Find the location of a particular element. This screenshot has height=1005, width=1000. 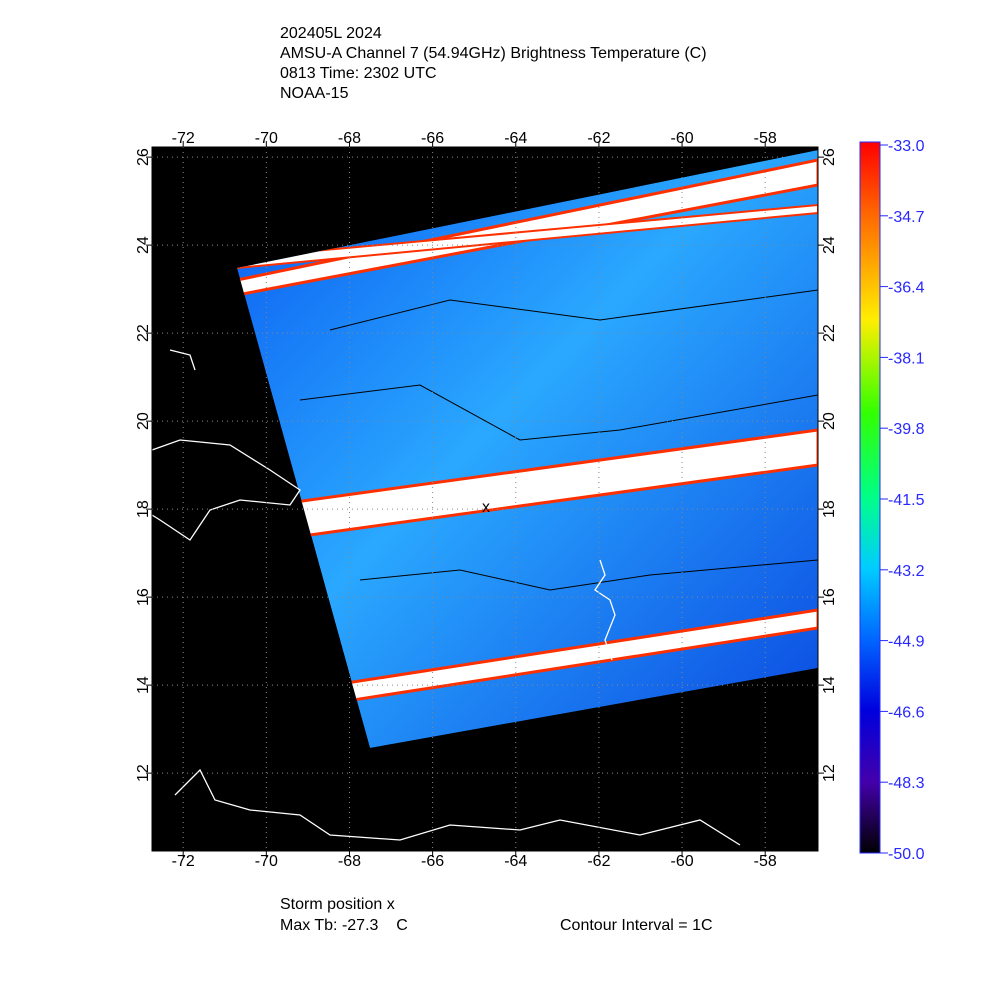

storm-marker: x is located at coordinates (486, 507).